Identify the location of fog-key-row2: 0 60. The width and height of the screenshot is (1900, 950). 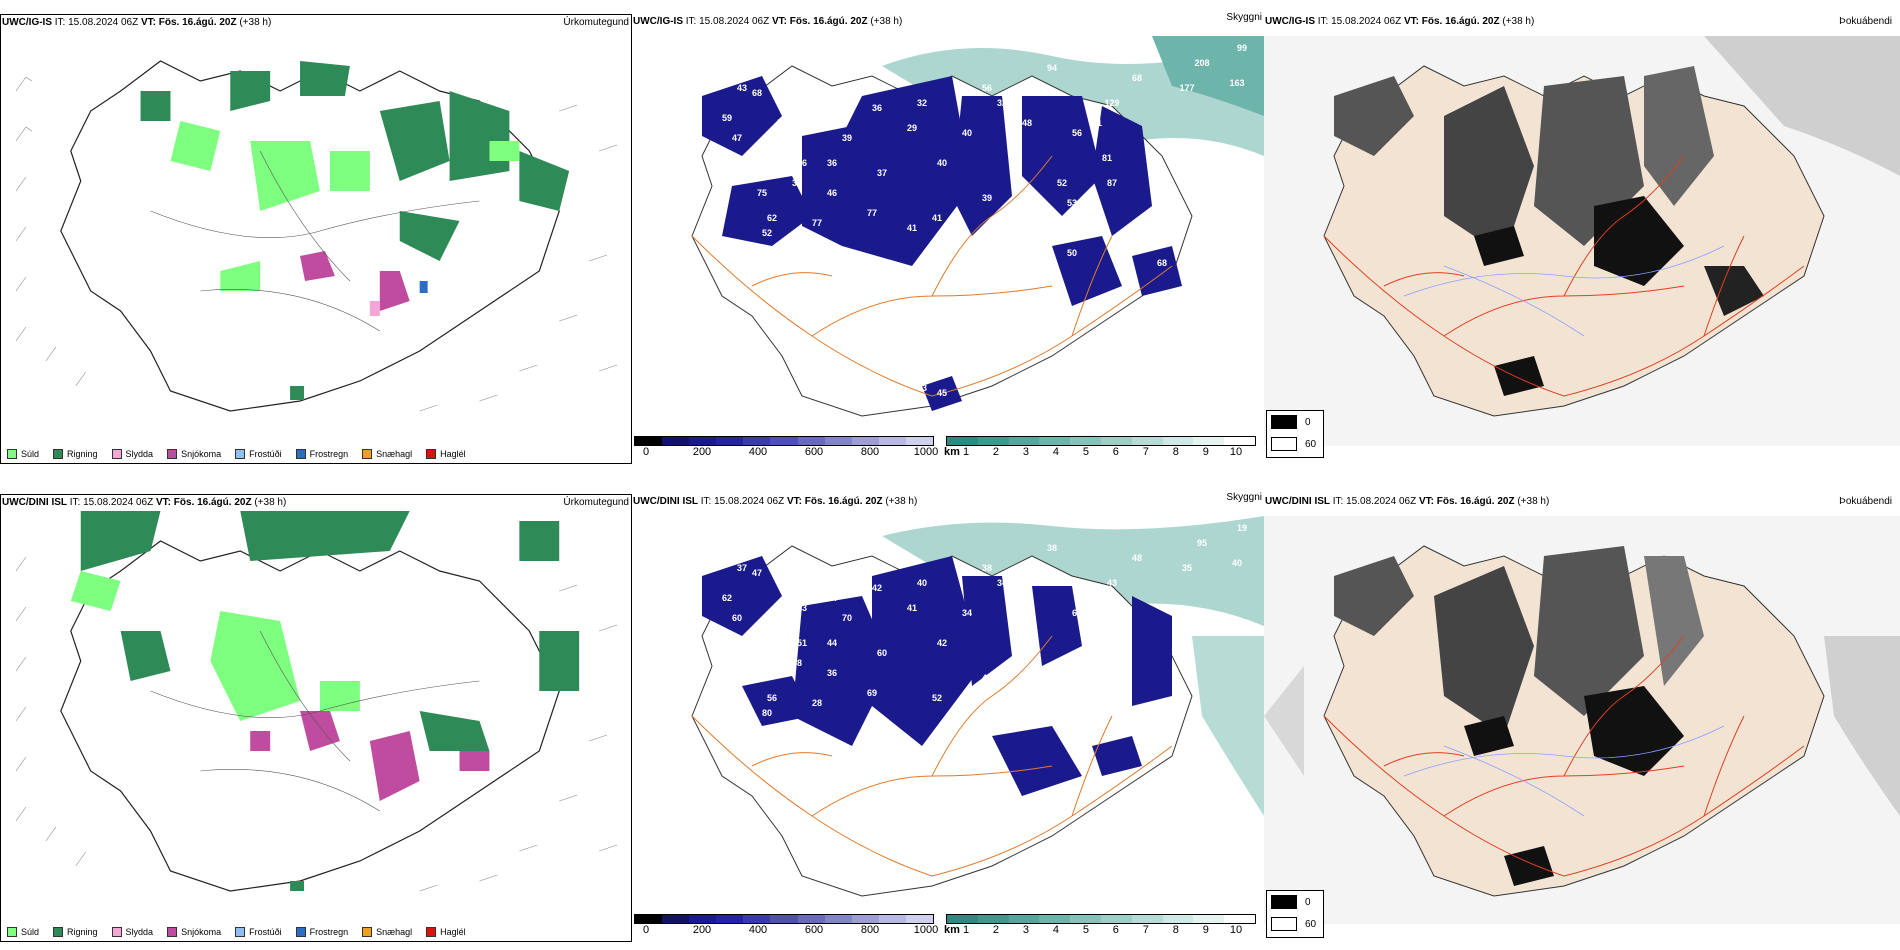
(1295, 914).